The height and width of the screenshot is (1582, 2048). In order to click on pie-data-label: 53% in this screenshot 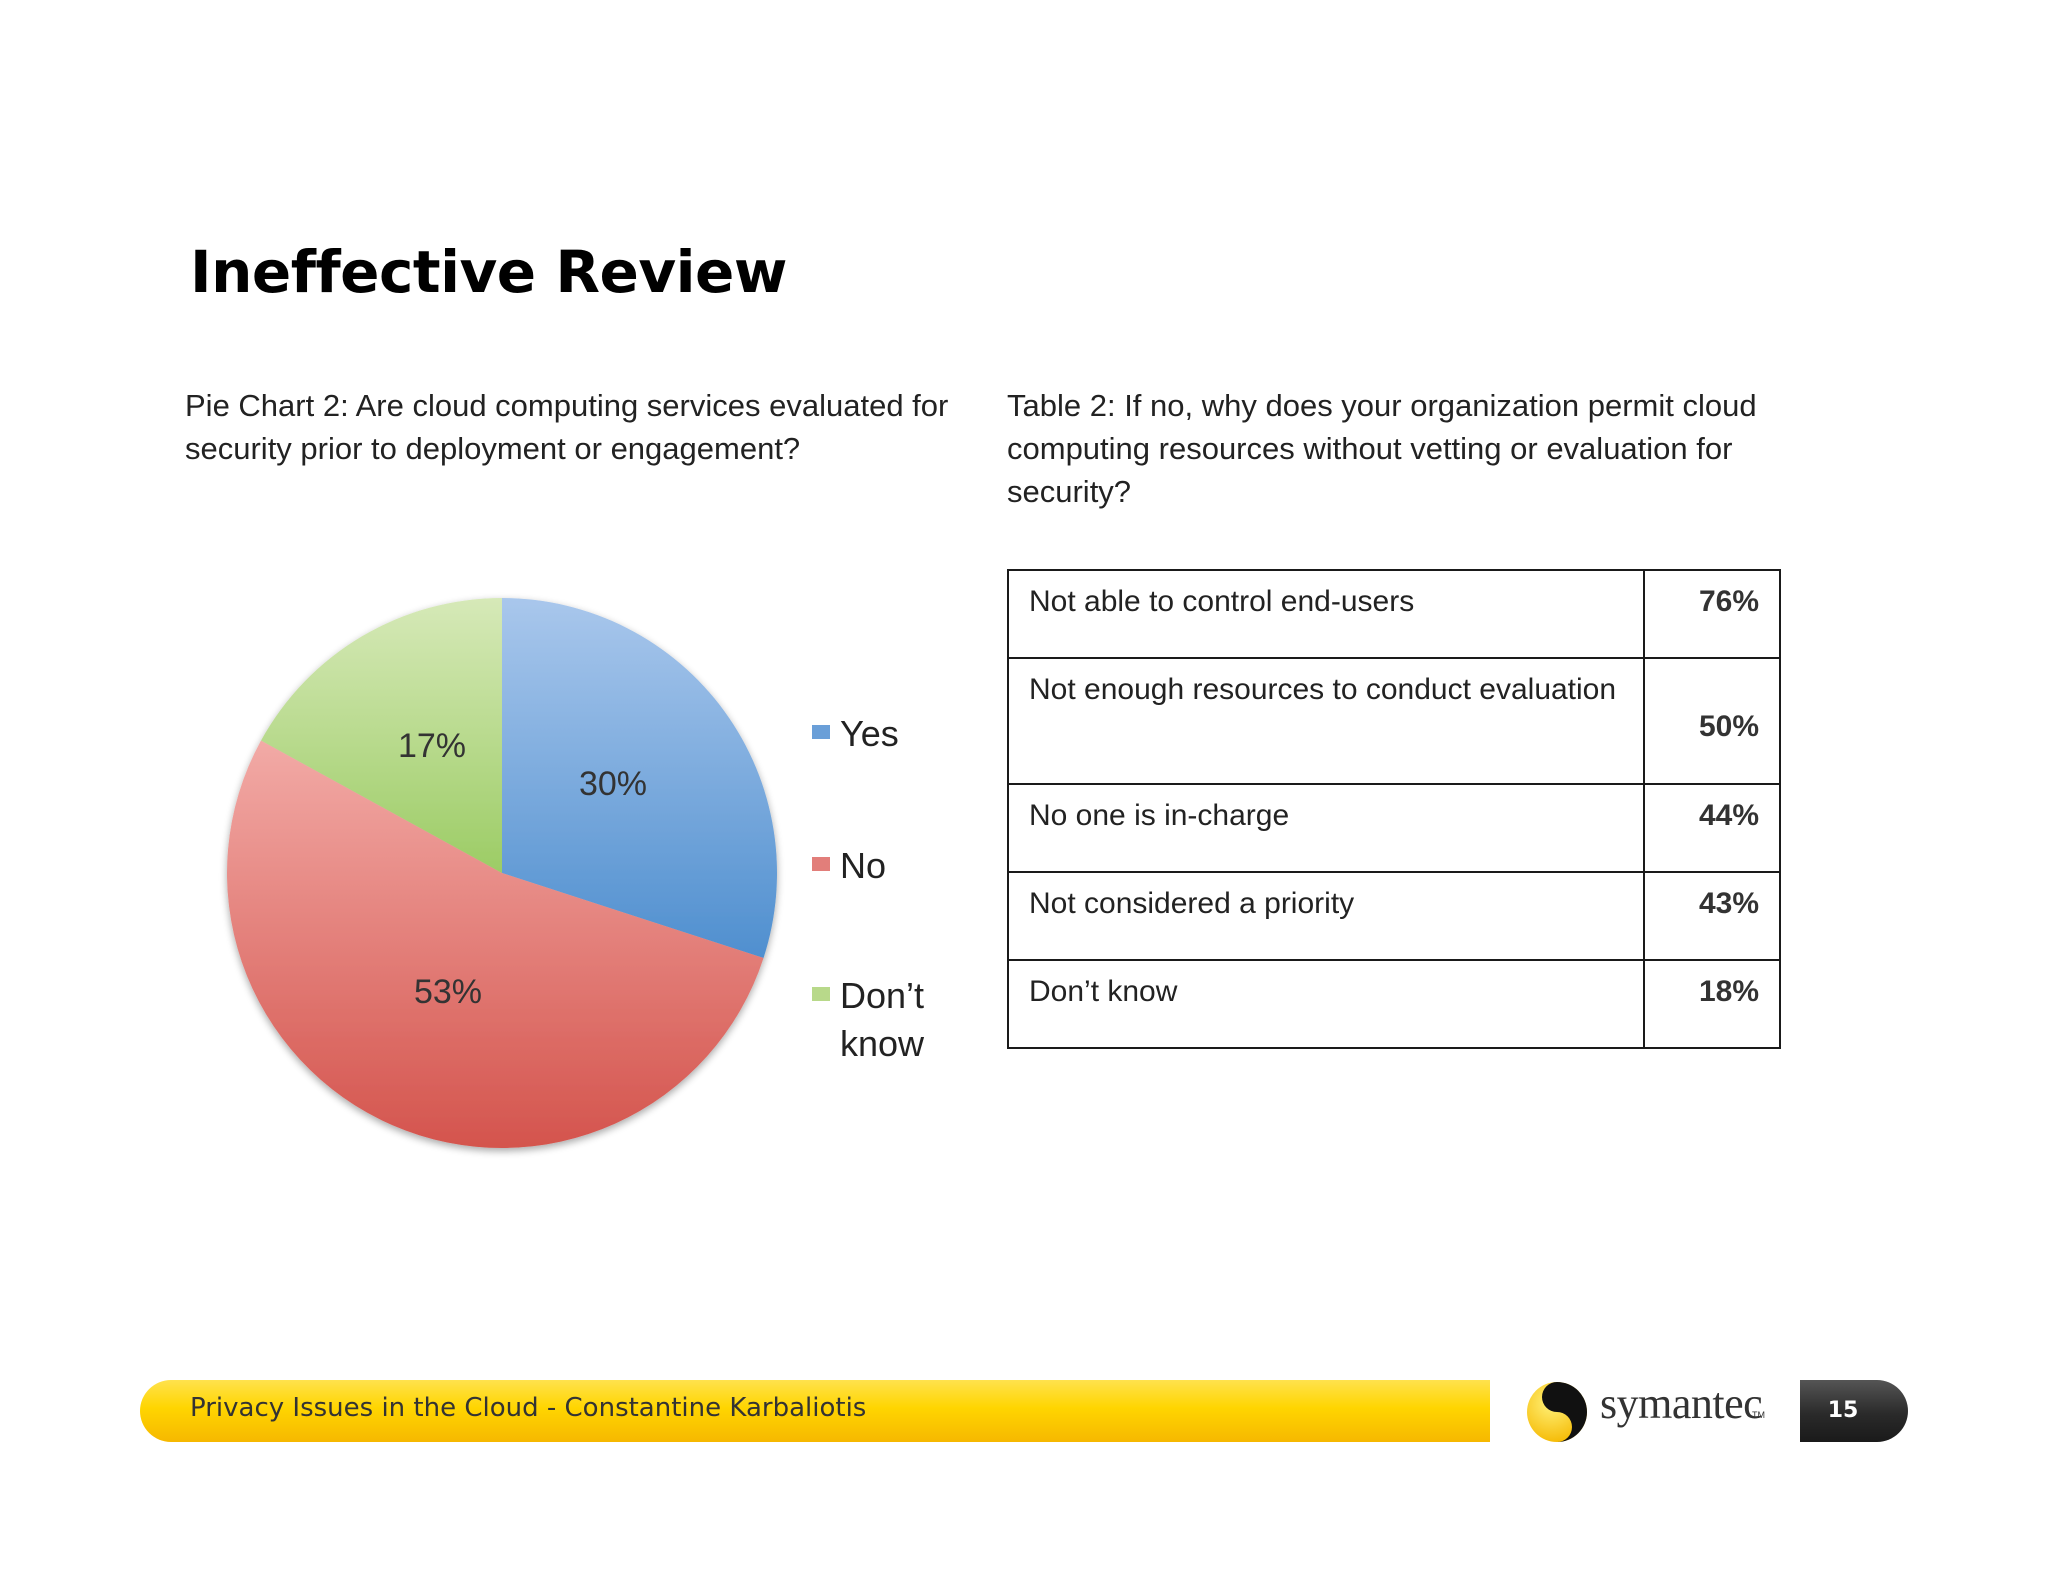, I will do `click(448, 992)`.